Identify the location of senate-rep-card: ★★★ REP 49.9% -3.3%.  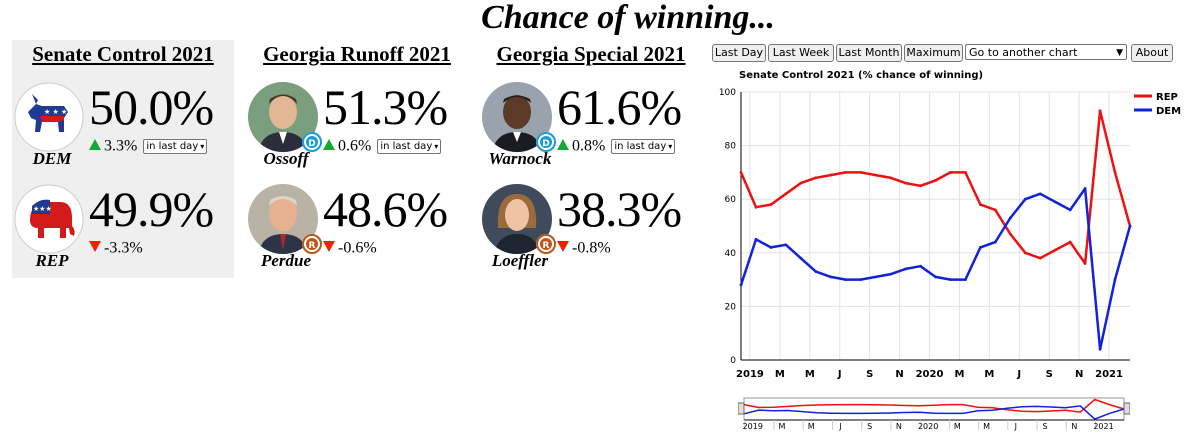
(123, 231).